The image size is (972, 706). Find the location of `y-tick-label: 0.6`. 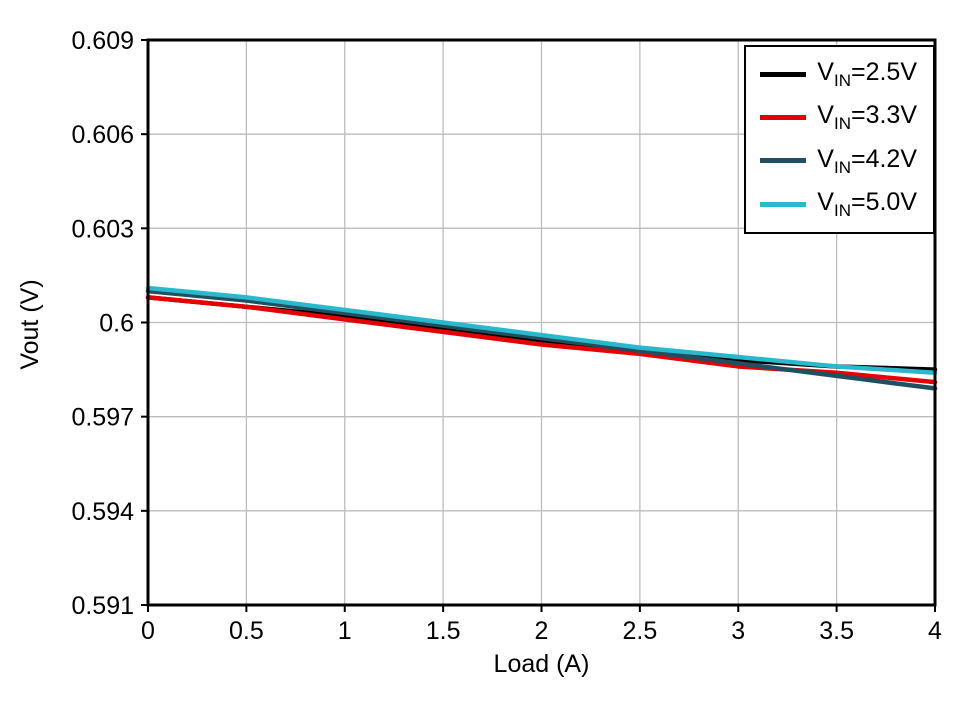

y-tick-label: 0.6 is located at coordinates (116, 324).